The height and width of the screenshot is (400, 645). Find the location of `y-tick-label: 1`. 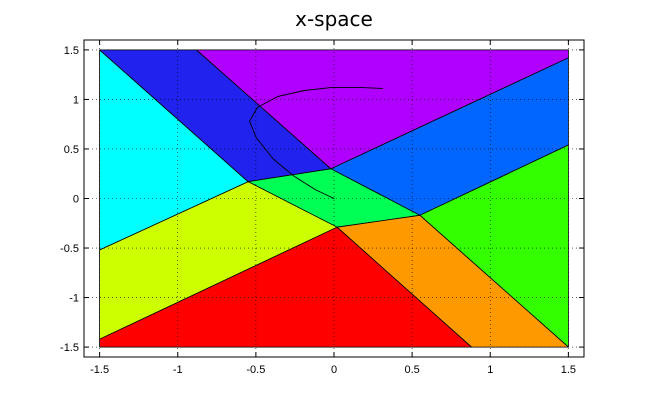

y-tick-label: 1 is located at coordinates (76, 100).